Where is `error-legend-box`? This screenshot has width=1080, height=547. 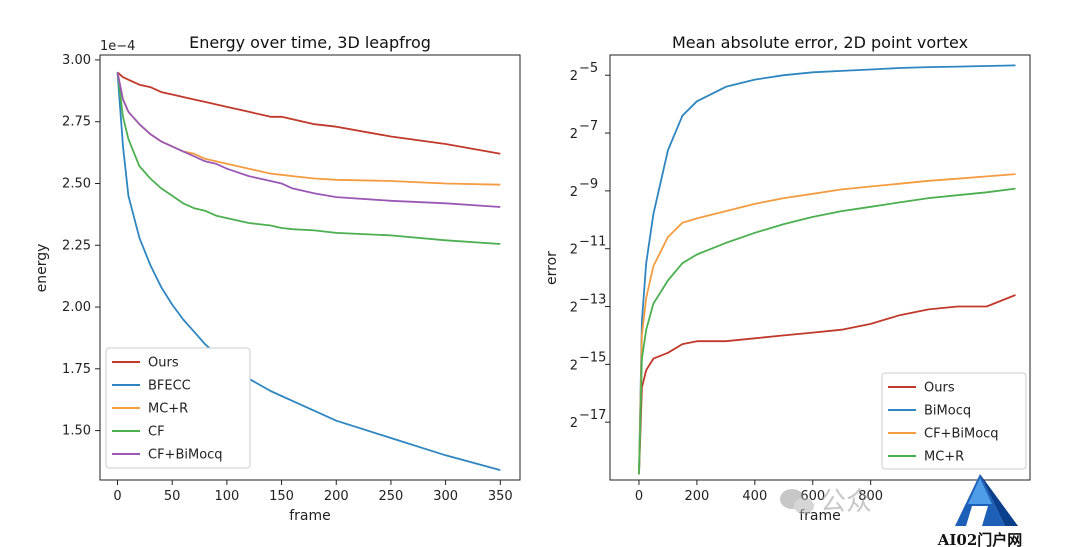 error-legend-box is located at coordinates (954, 421).